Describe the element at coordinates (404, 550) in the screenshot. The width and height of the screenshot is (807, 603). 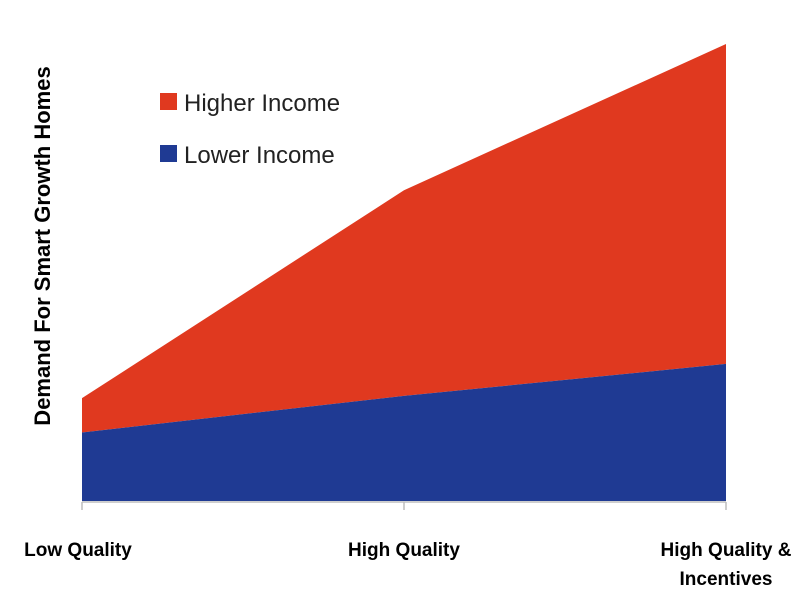
I see `x-tick-label: High Quality` at that location.